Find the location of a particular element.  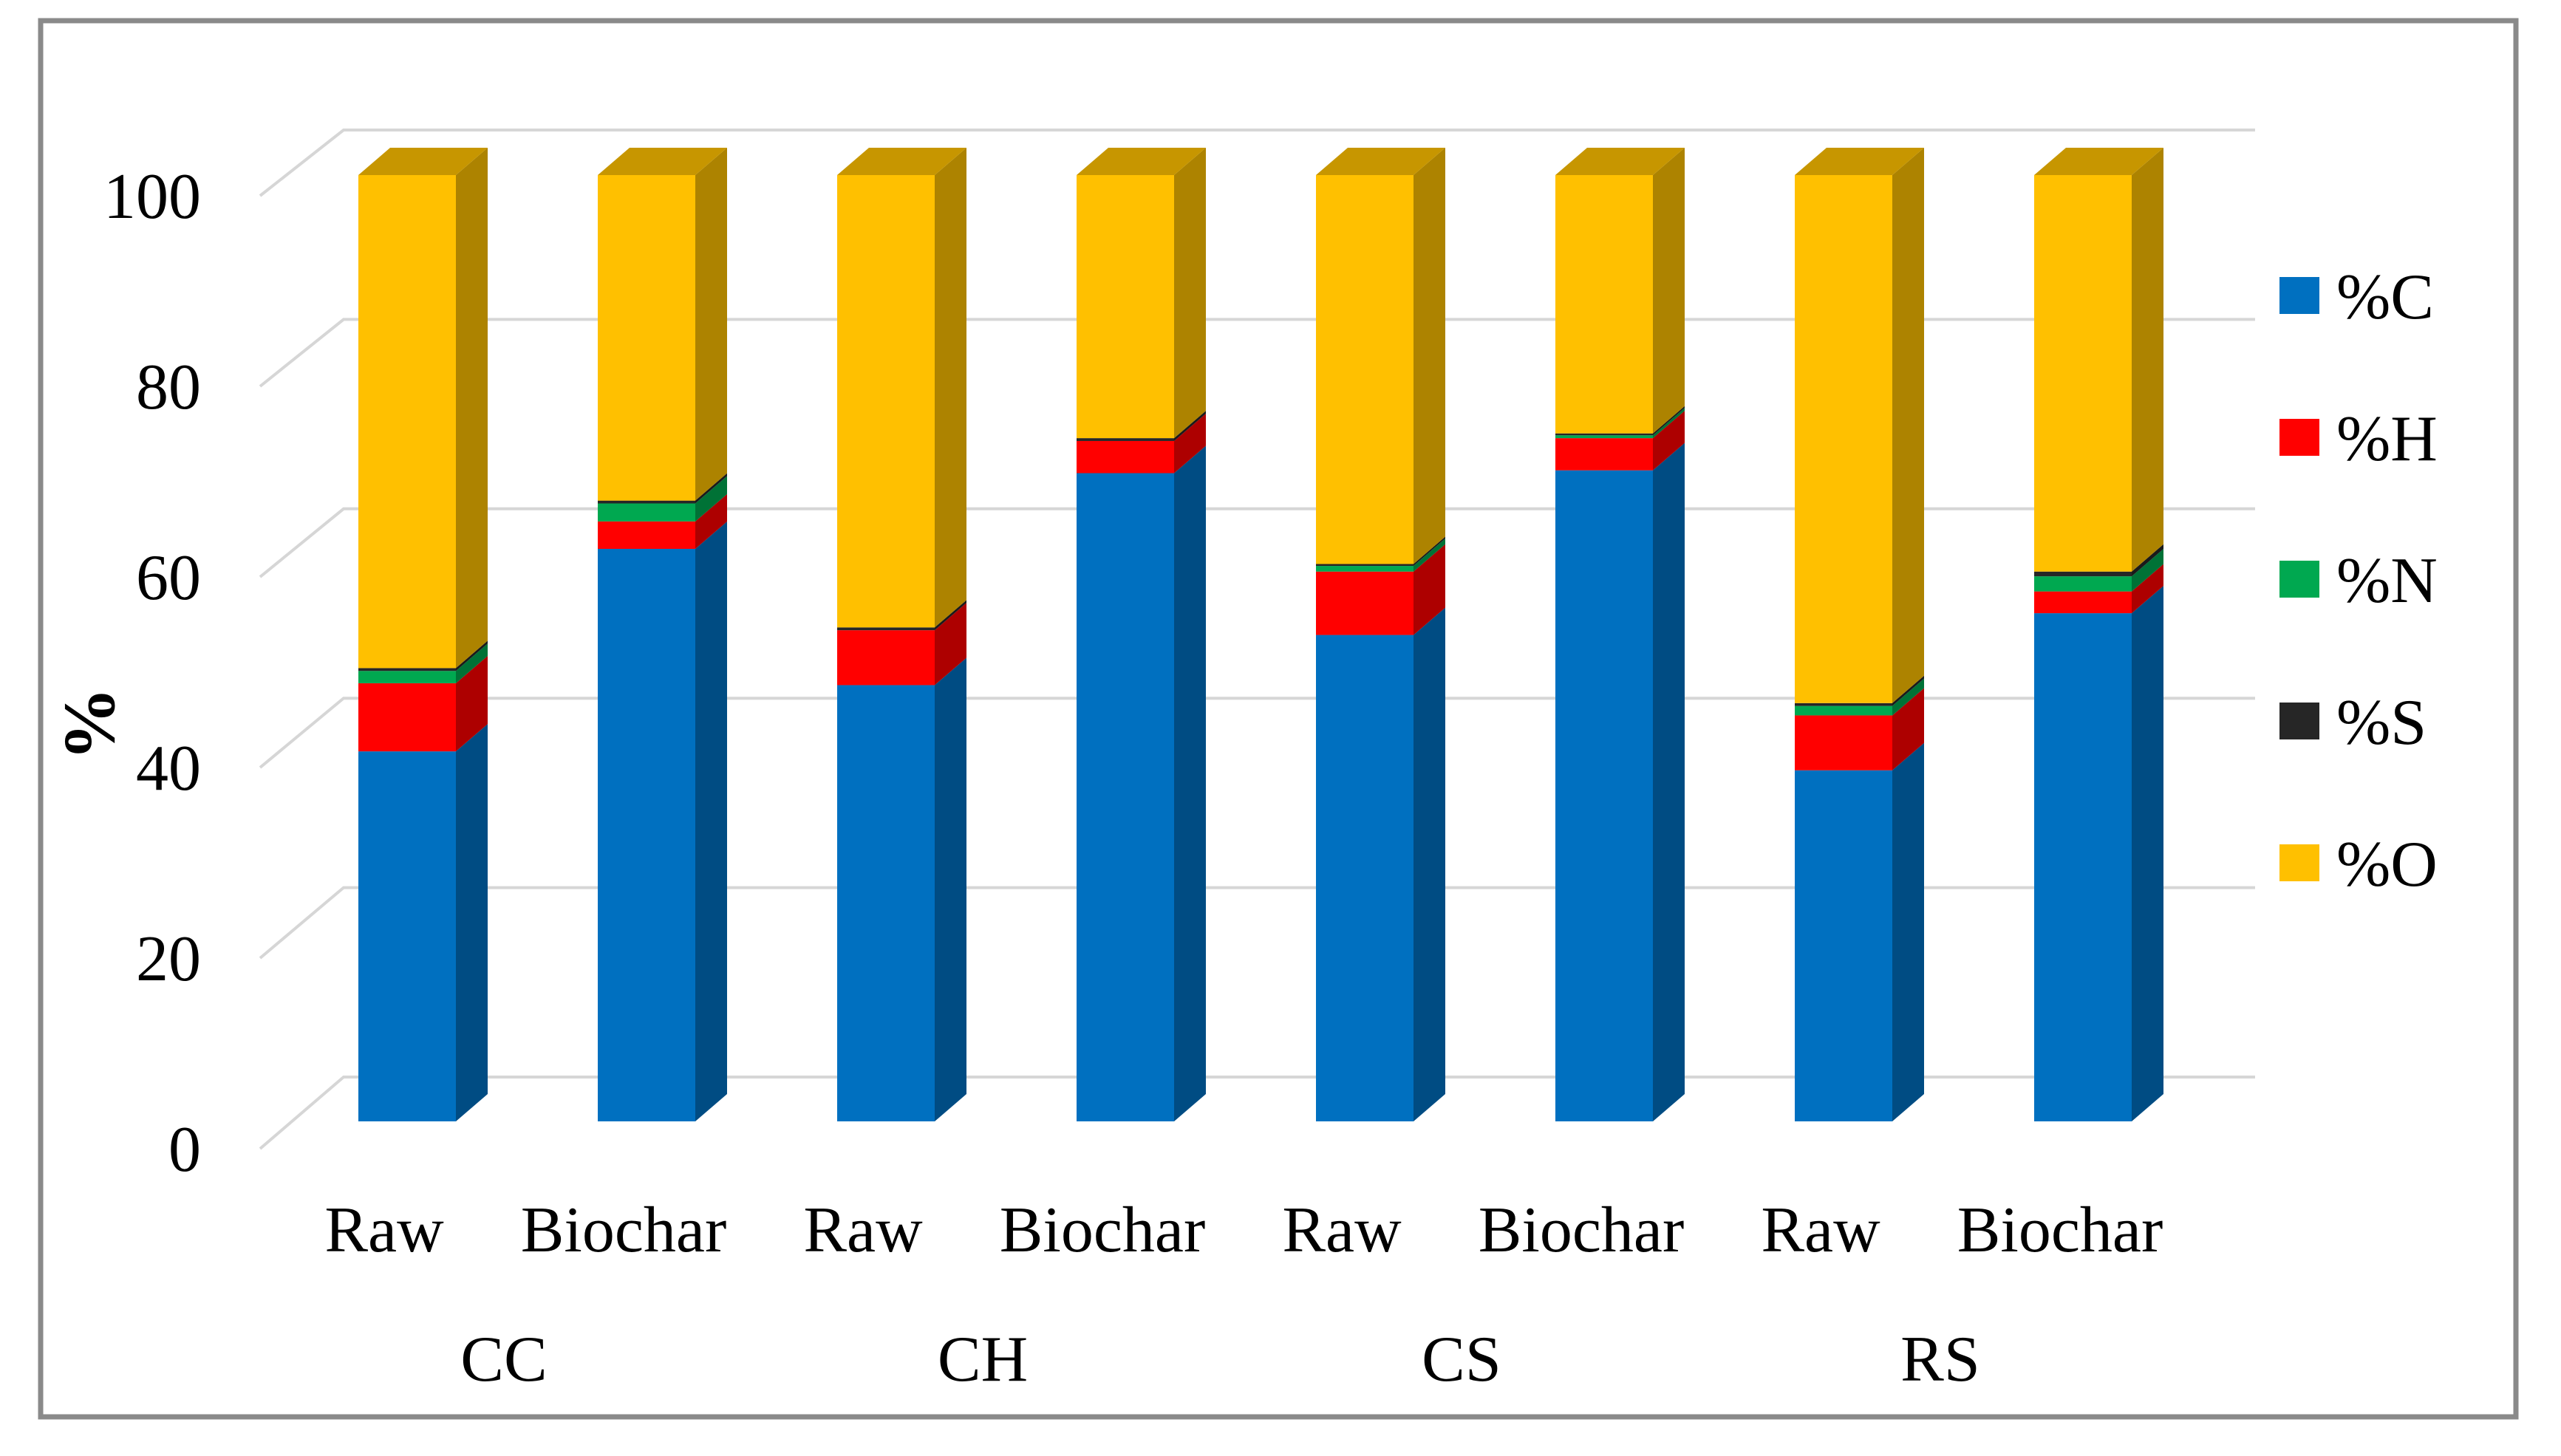

legend-label: %H is located at coordinates (2387, 439).